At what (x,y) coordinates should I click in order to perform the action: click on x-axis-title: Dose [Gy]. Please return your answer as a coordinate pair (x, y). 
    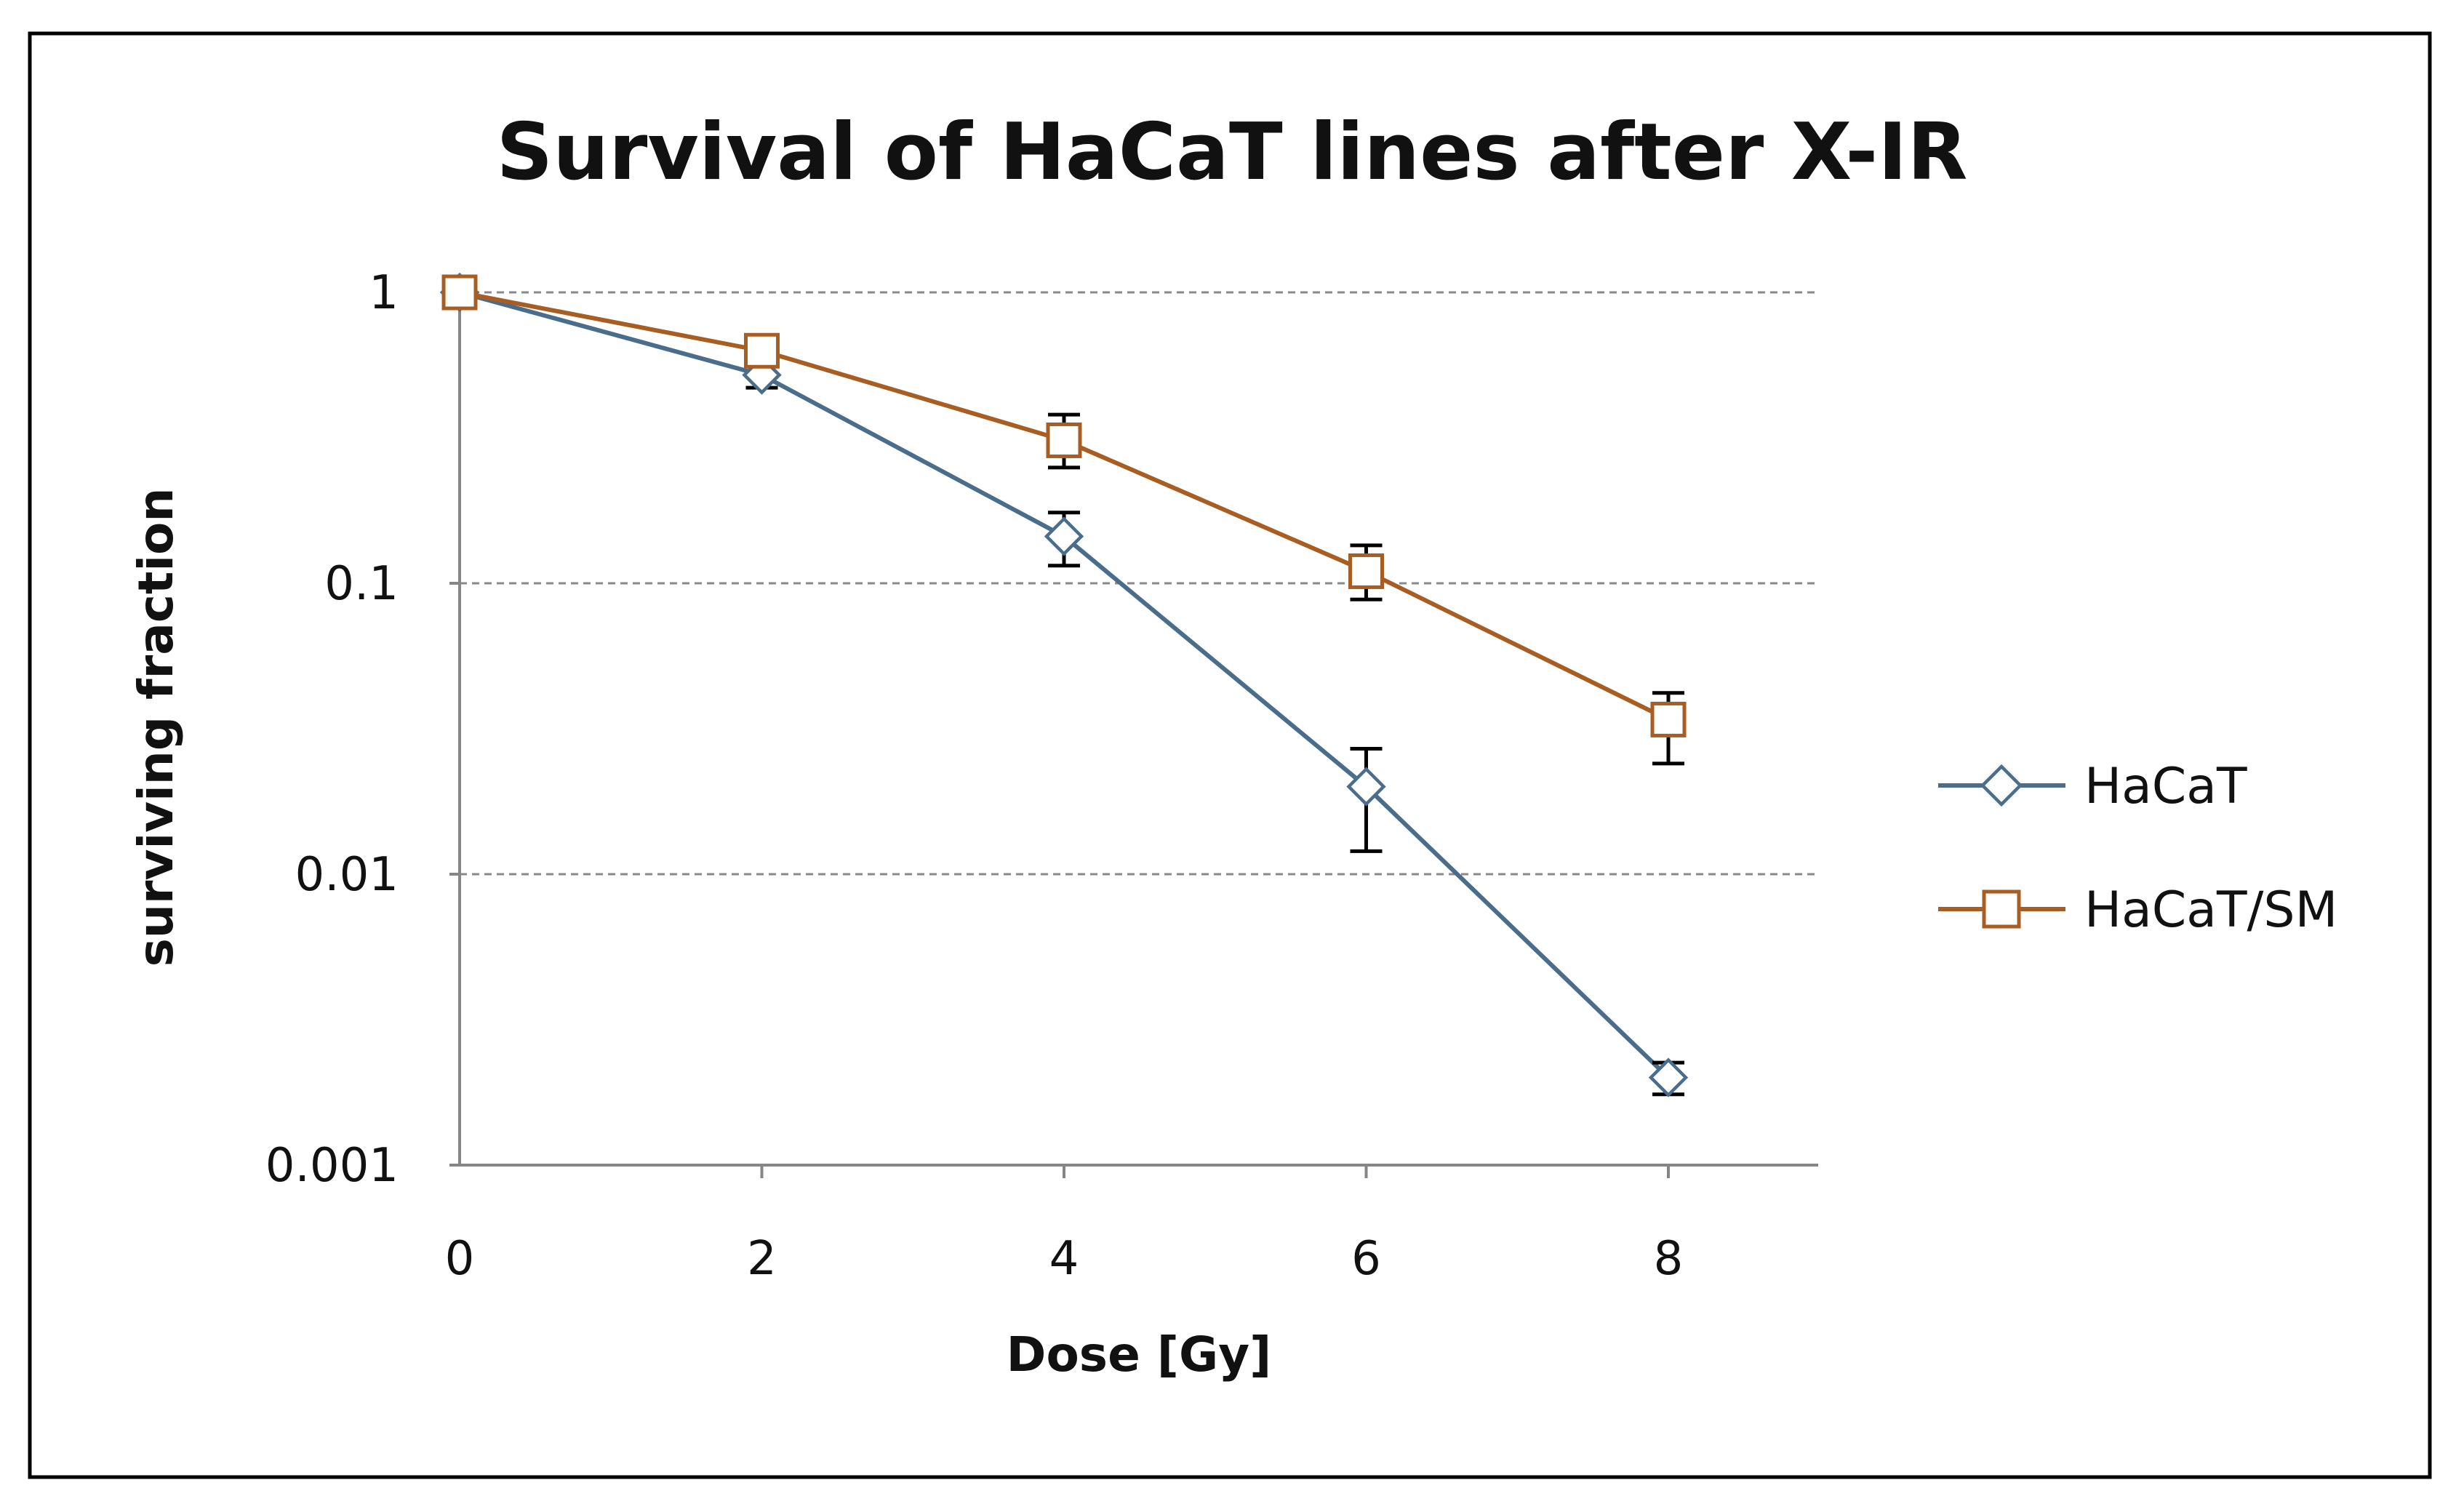
    Looking at the image, I should click on (1139, 1355).